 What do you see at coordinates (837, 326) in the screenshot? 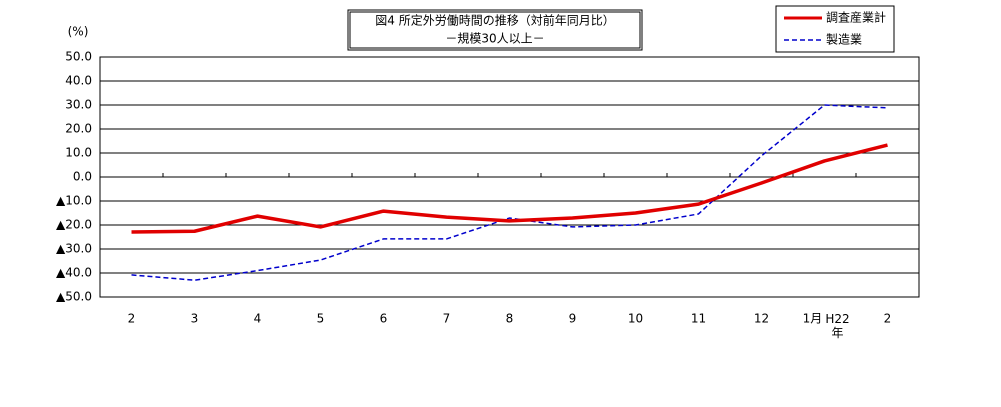
I see `year-label: H22年` at bounding box center [837, 326].